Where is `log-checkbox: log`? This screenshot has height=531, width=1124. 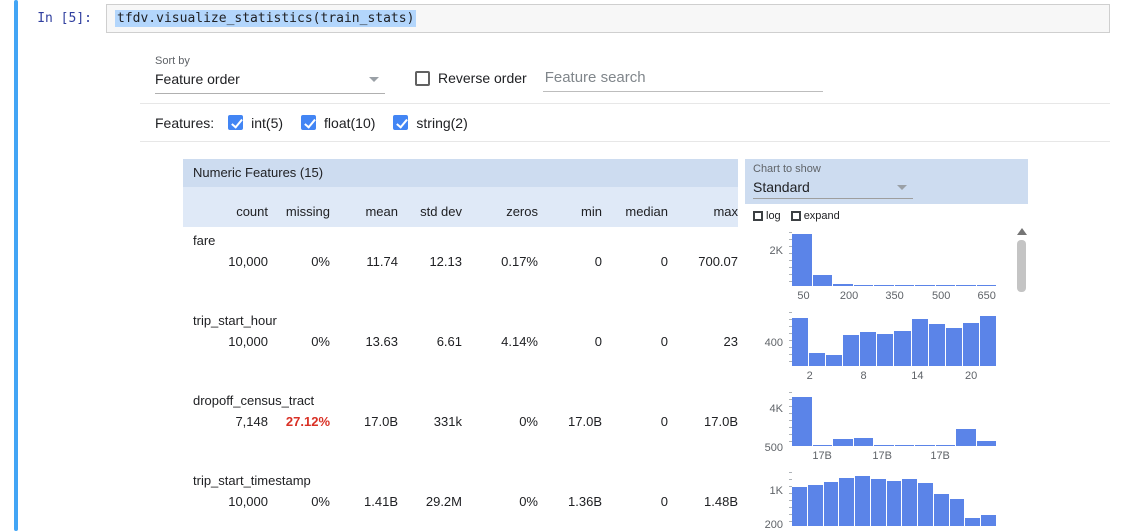
log-checkbox: log is located at coordinates (767, 216).